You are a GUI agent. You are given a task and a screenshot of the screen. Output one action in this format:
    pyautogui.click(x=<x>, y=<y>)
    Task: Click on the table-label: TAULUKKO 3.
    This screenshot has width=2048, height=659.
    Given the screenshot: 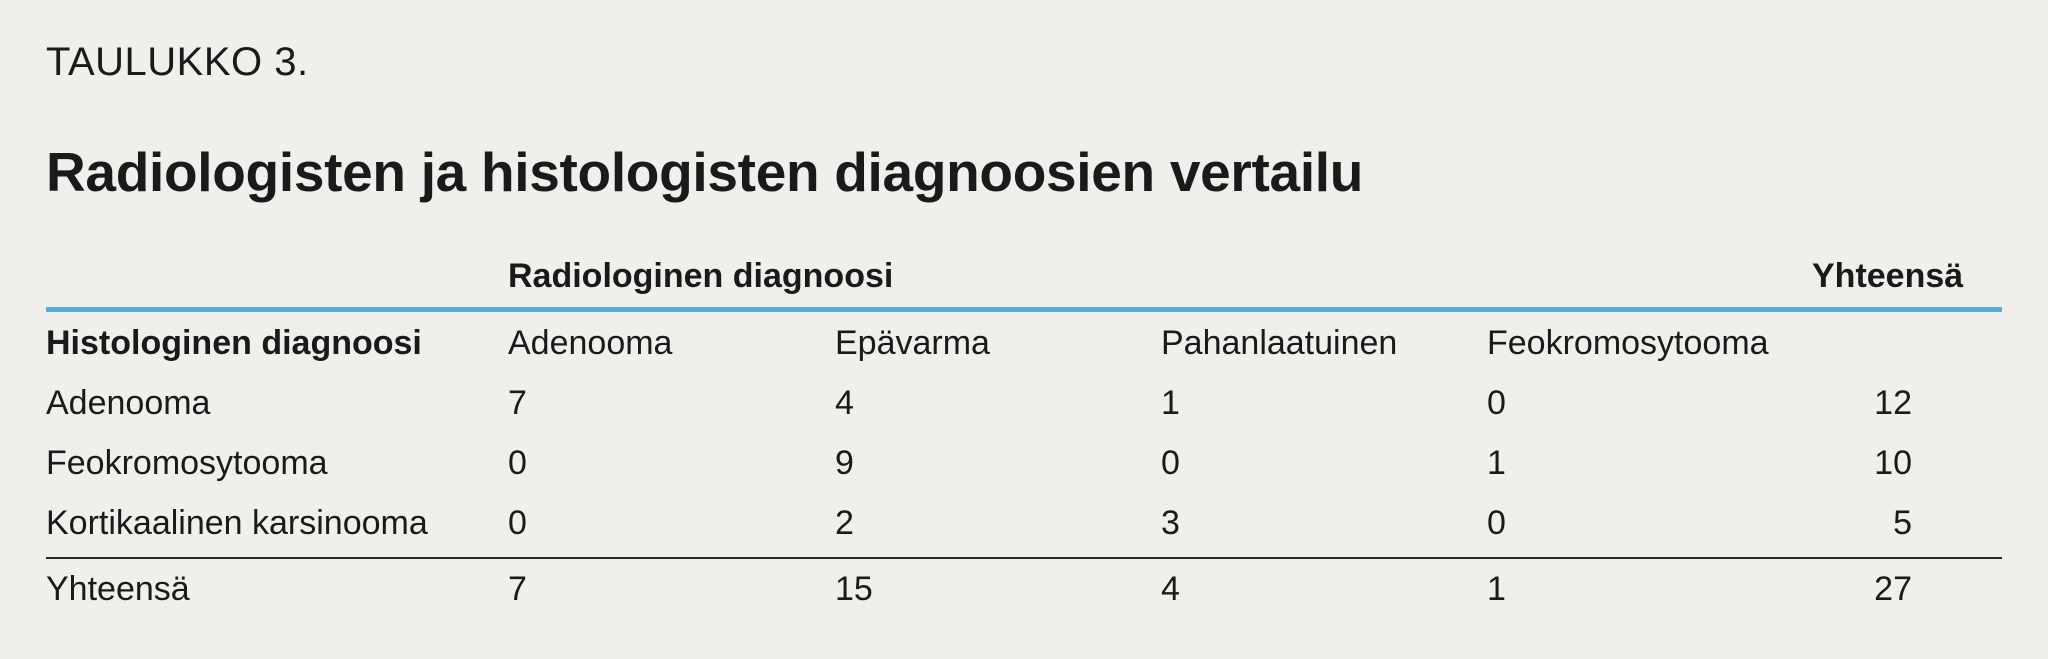 What is the action you would take?
    pyautogui.click(x=177, y=62)
    